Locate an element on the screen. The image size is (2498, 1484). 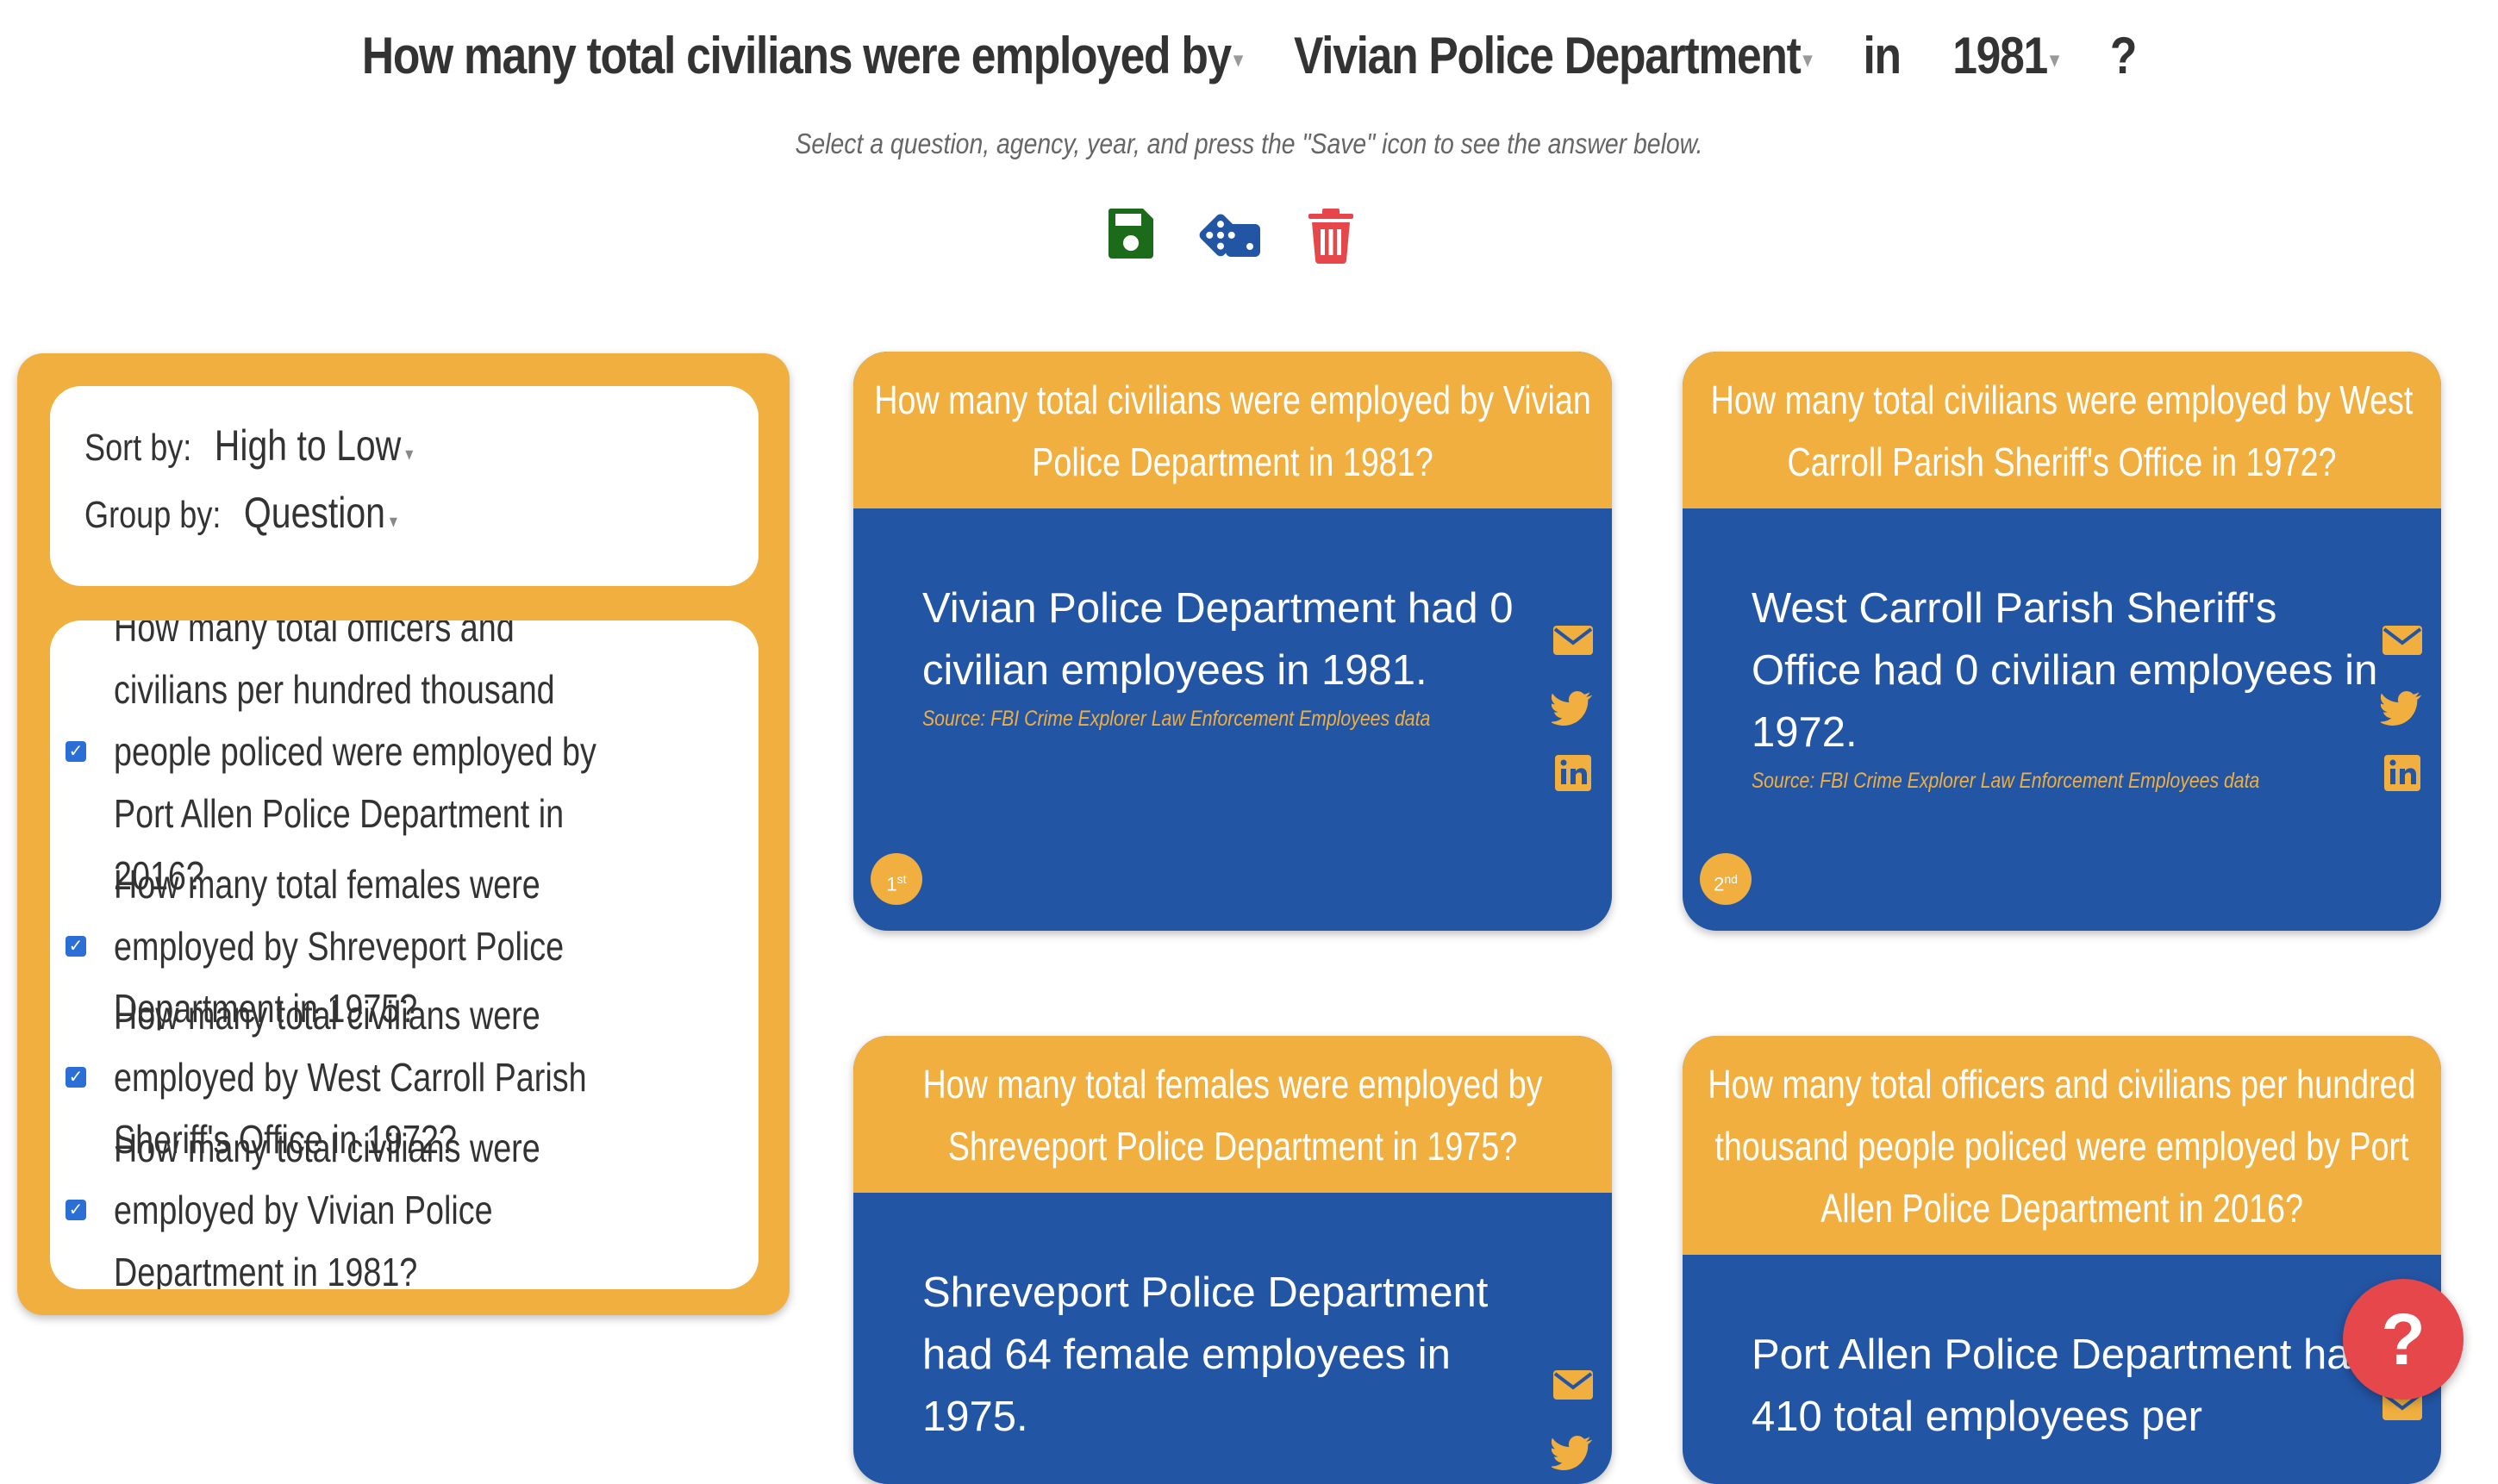
help-button: ? is located at coordinates (2403, 1339).